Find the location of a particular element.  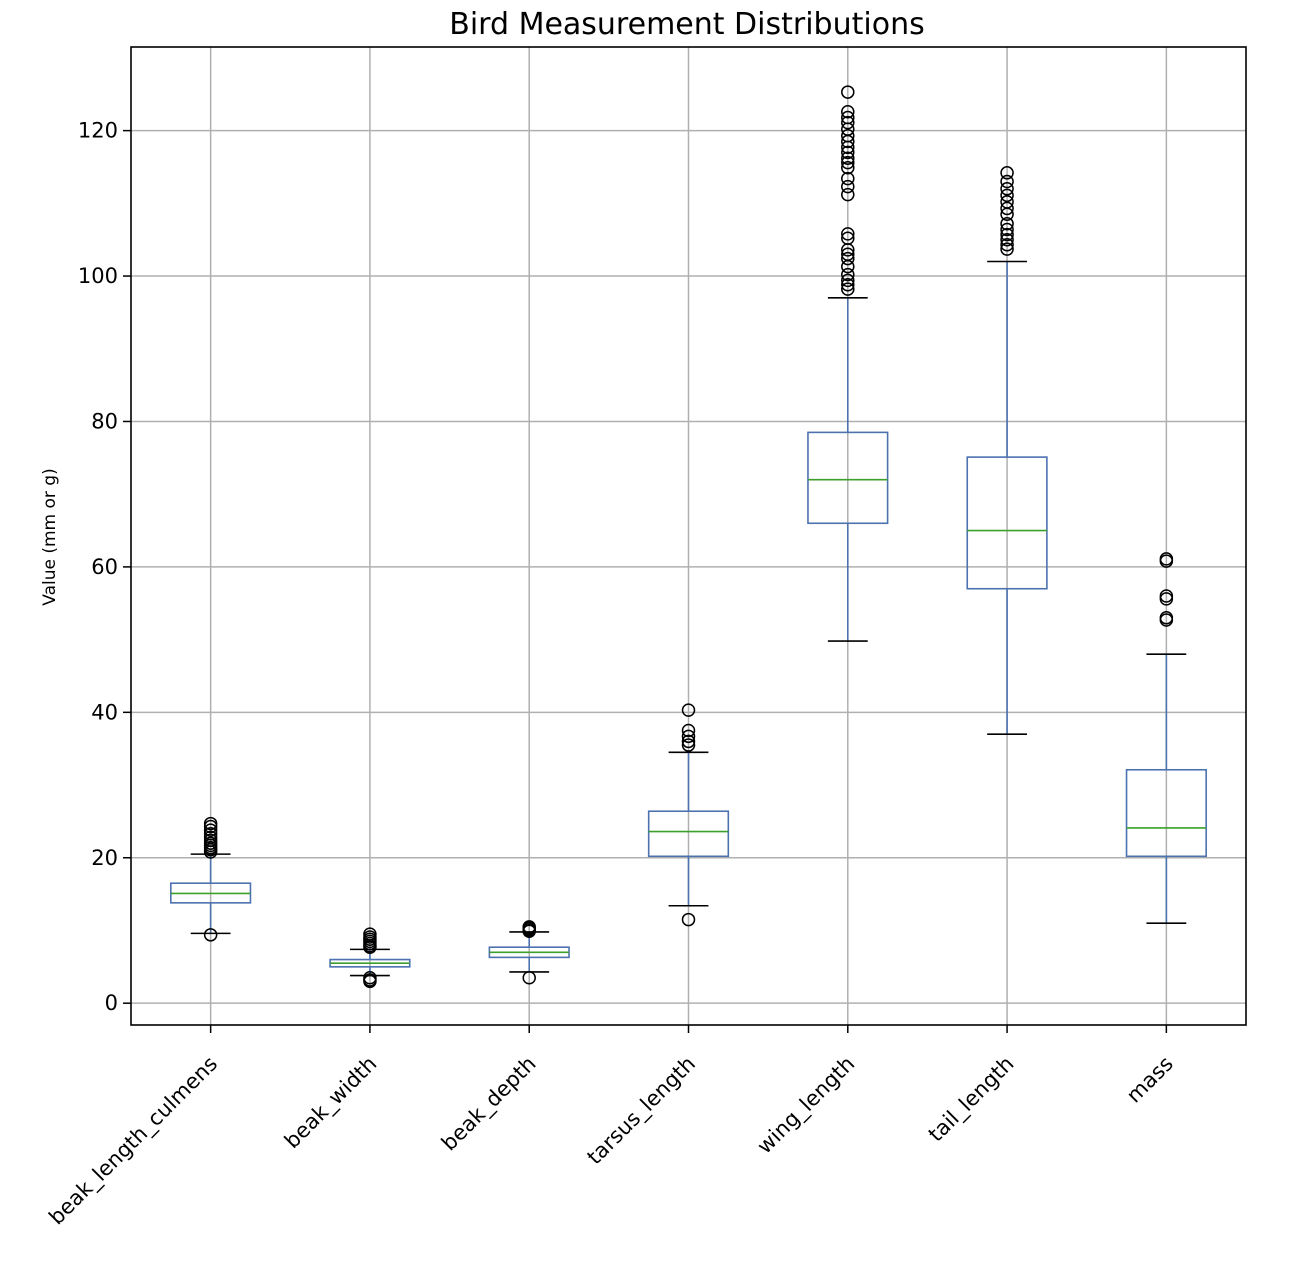

y-tick-label: 80 is located at coordinates (104, 421).